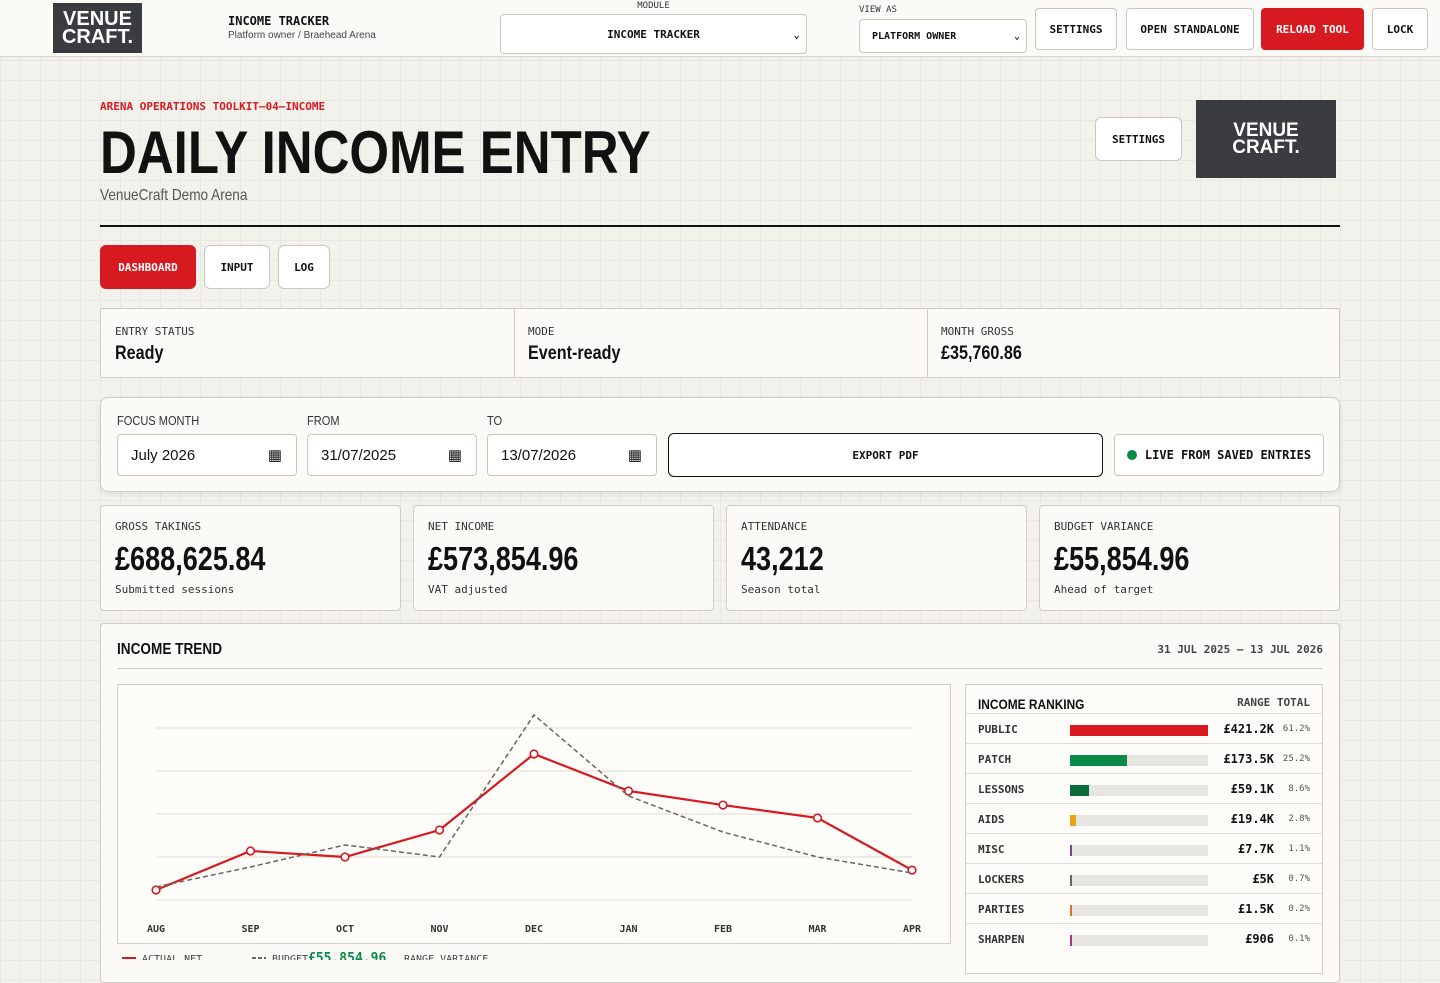 The image size is (1440, 983). I want to click on kpi-wrap: £55,854.96, so click(1136, 559).